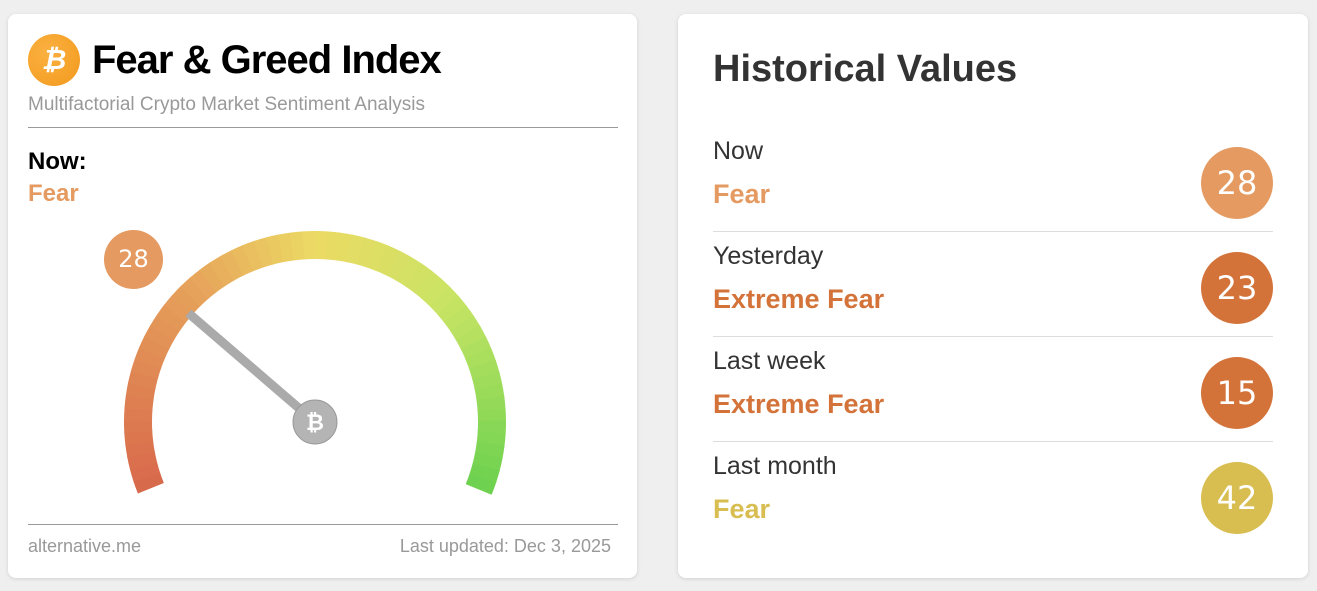  I want to click on last-updated: Last updated: Dec 3, 2025, so click(505, 546).